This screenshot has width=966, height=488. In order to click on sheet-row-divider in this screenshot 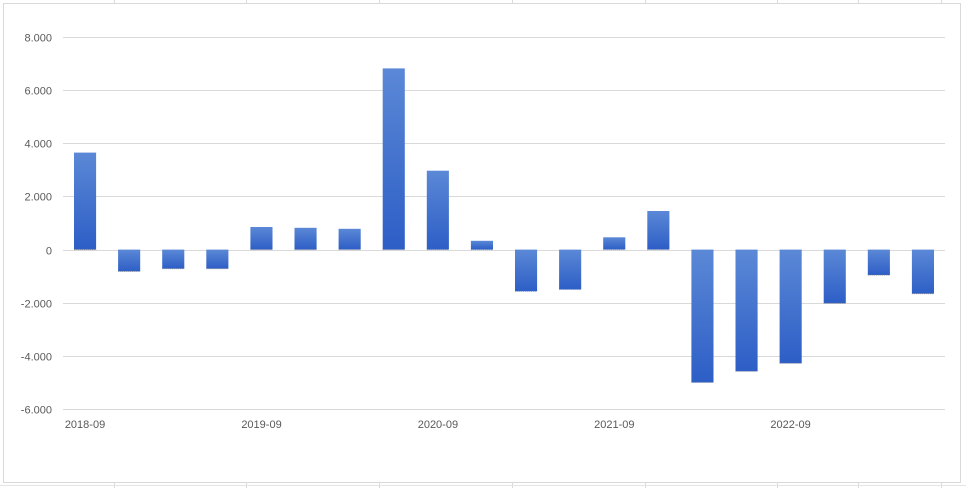, I will do `click(483, 485)`.